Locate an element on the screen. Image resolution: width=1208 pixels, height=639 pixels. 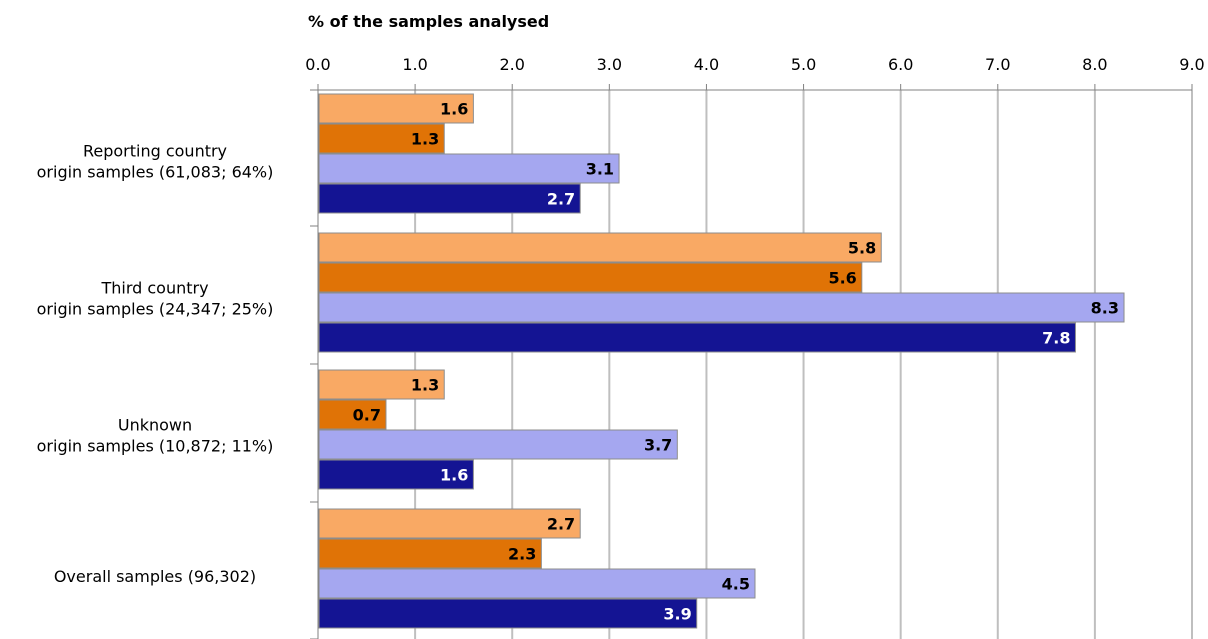
category-label: origin samples (24,347; 25%) is located at coordinates (155, 309).